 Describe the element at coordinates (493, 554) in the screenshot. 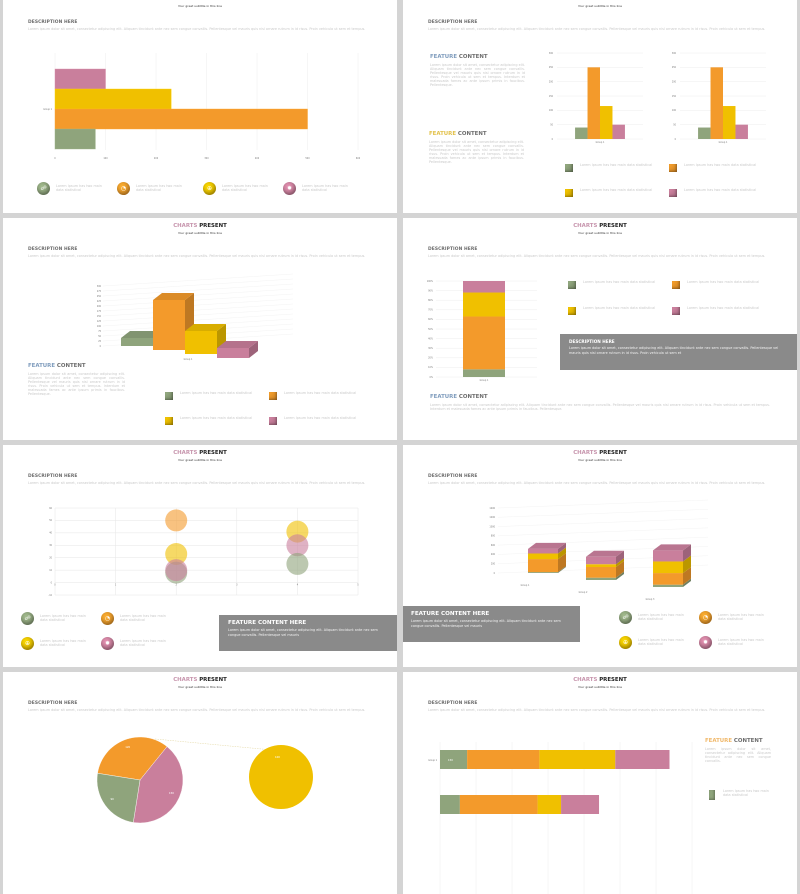

I see `tick-label: 400` at that location.